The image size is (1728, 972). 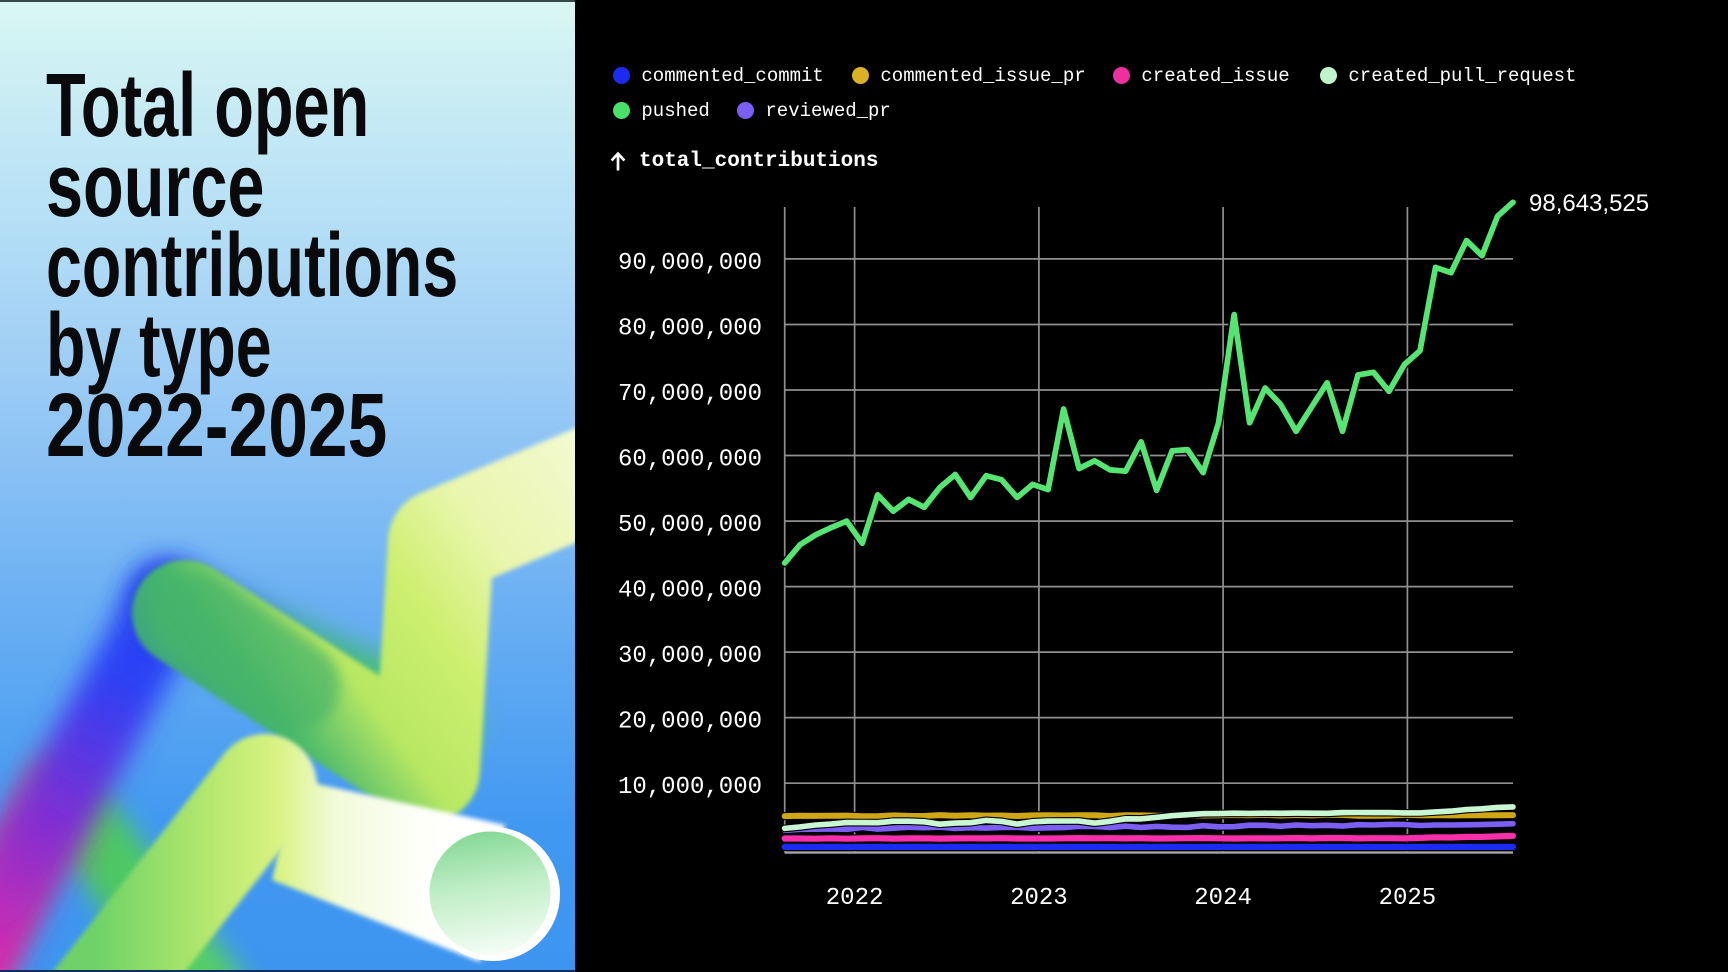 I want to click on svg-text: 2024, so click(x=1223, y=898).